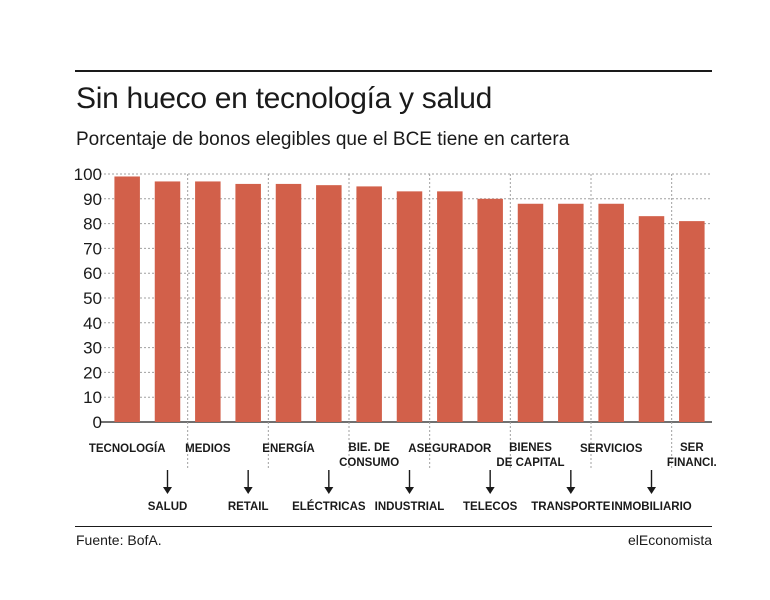 Image resolution: width=770 pixels, height=600 pixels. Describe the element at coordinates (92, 248) in the screenshot. I see `y-tick-label: 70` at that location.